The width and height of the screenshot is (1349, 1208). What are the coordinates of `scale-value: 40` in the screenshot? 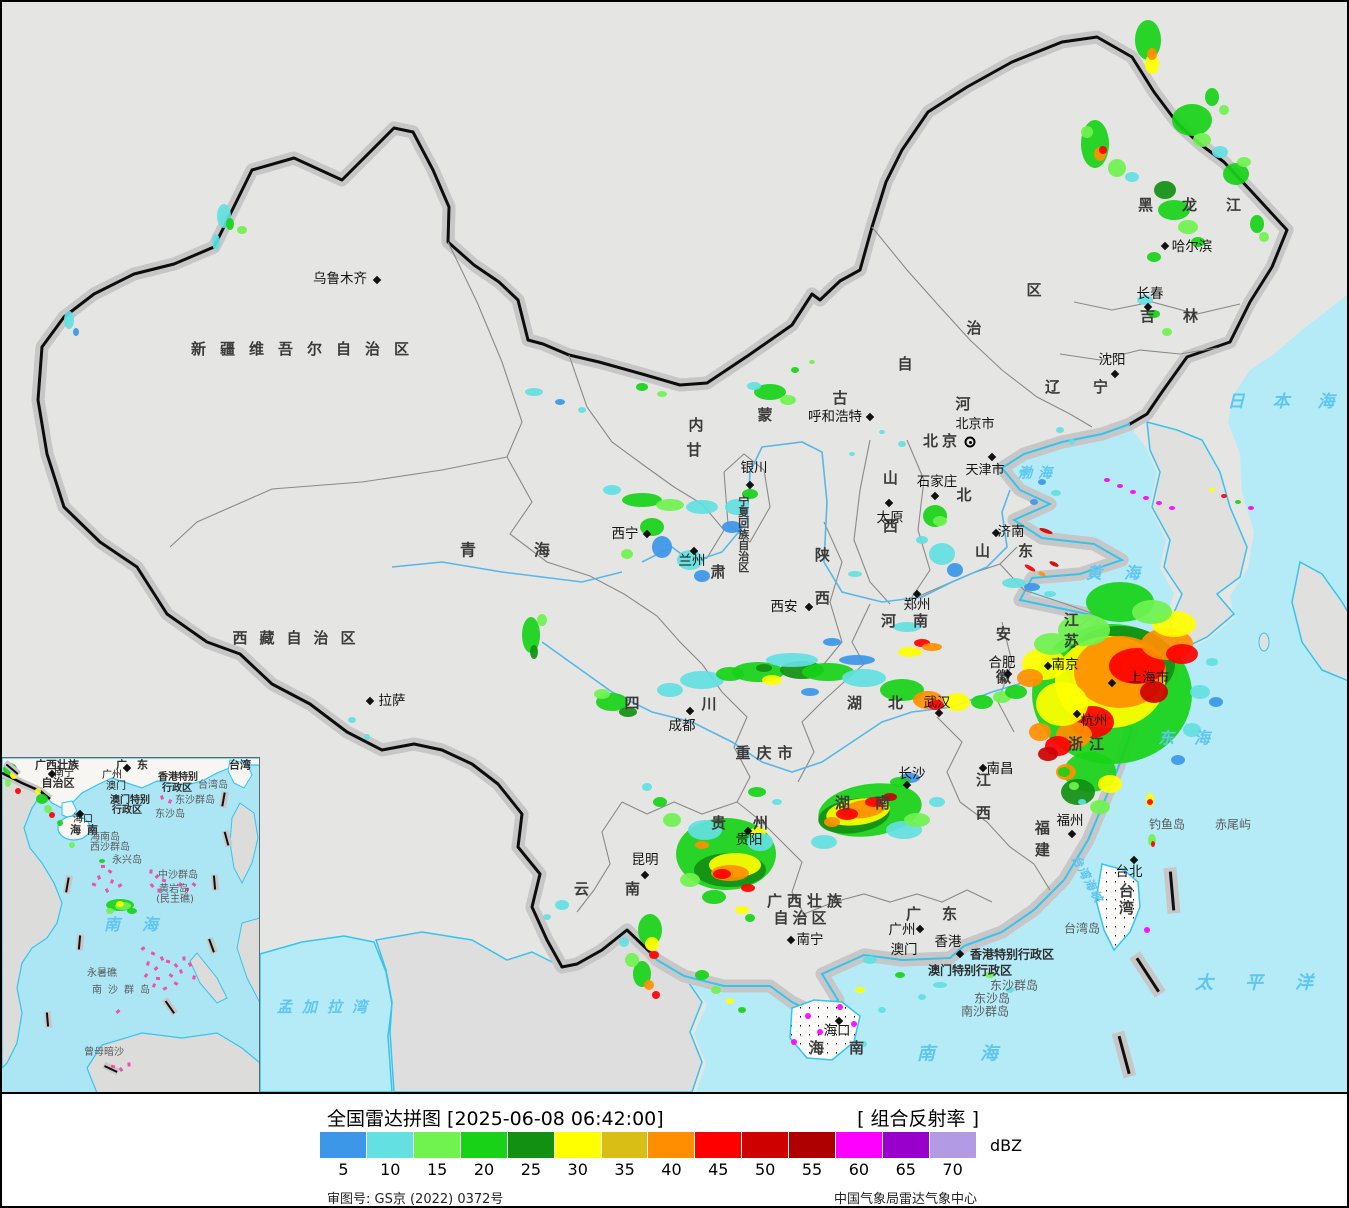 It's located at (671, 1169).